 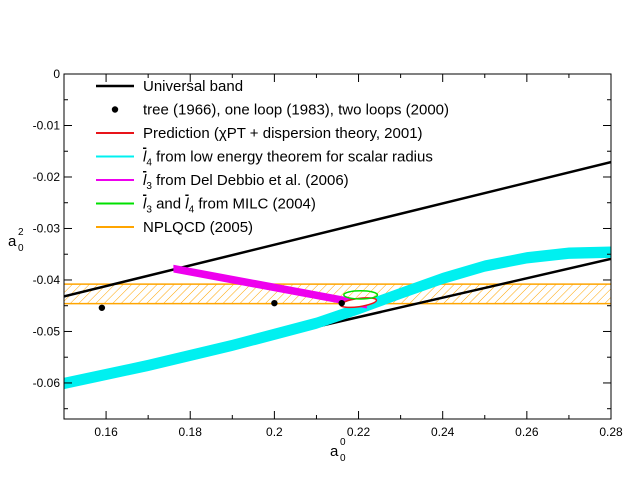 What do you see at coordinates (274, 303) in the screenshot?
I see `one-loop-point` at bounding box center [274, 303].